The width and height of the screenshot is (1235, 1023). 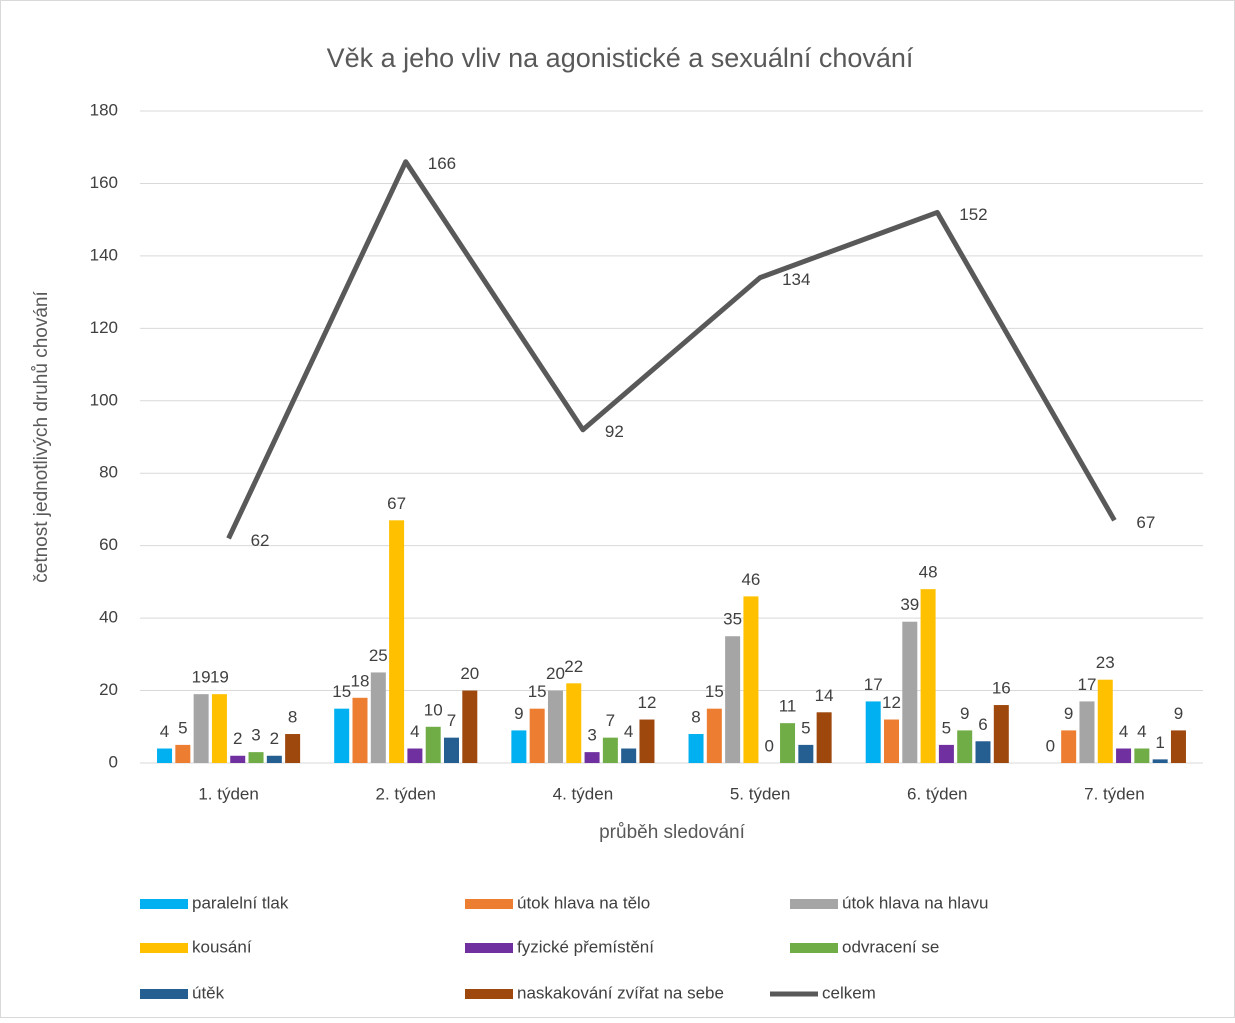 What do you see at coordinates (104, 182) in the screenshot?
I see `y-tick-label: 160` at bounding box center [104, 182].